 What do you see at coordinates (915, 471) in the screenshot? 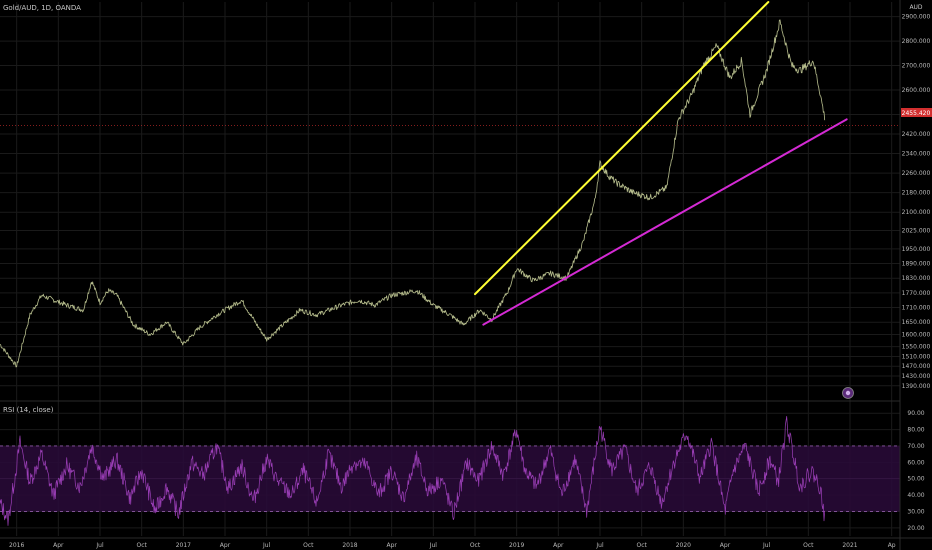
I see `rsi-axis: 90.00 80.00 70.00 60.00 50.00 40.00 30.00 20.00` at bounding box center [915, 471].